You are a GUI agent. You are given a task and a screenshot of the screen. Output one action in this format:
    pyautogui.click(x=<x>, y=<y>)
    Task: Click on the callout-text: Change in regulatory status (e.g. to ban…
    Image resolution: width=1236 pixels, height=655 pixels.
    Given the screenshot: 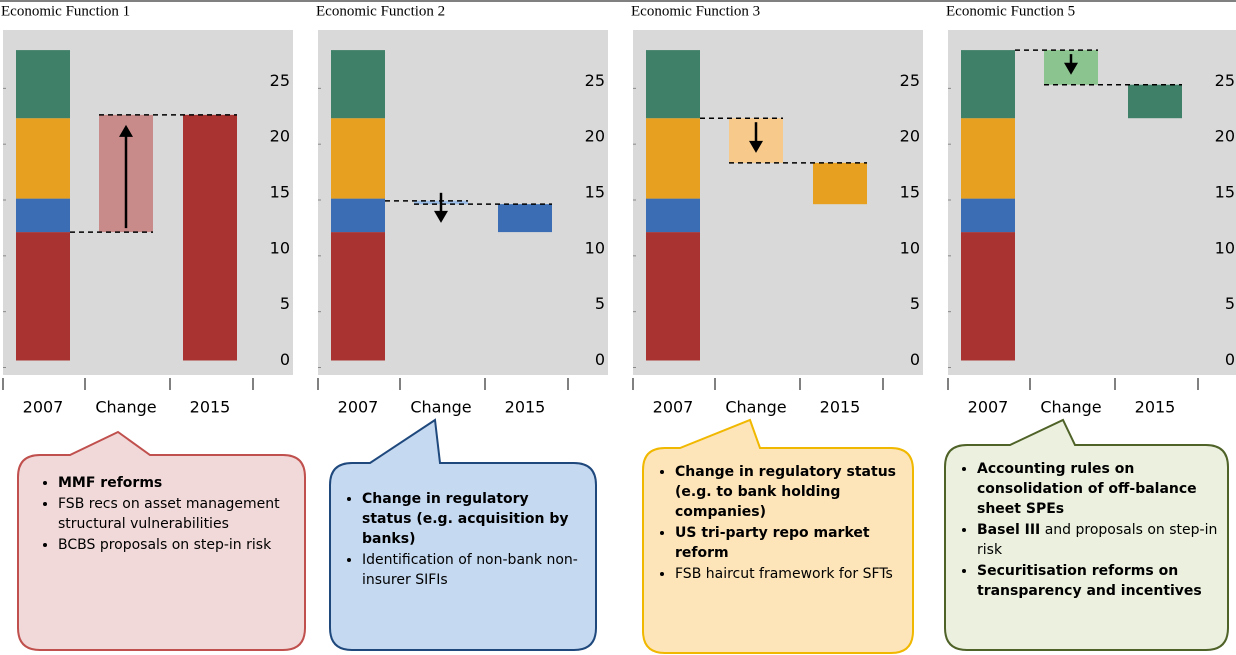 What is the action you would take?
    pyautogui.click(x=777, y=523)
    